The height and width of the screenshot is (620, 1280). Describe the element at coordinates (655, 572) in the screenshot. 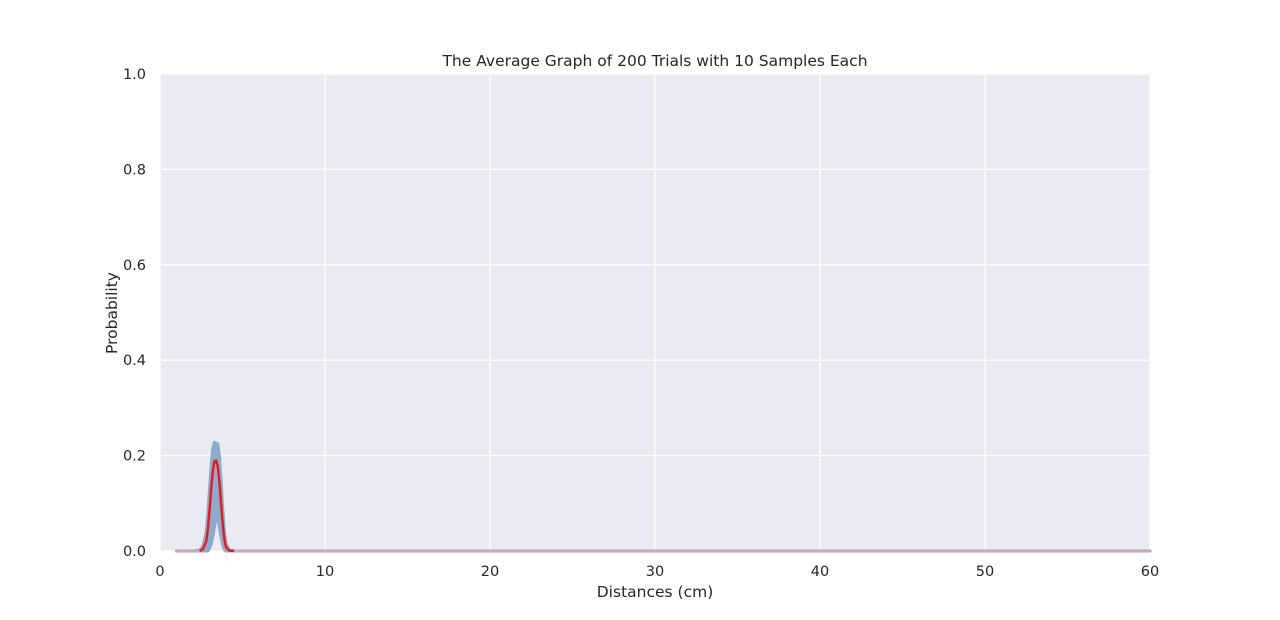

I see `x-tick-label: 30` at that location.